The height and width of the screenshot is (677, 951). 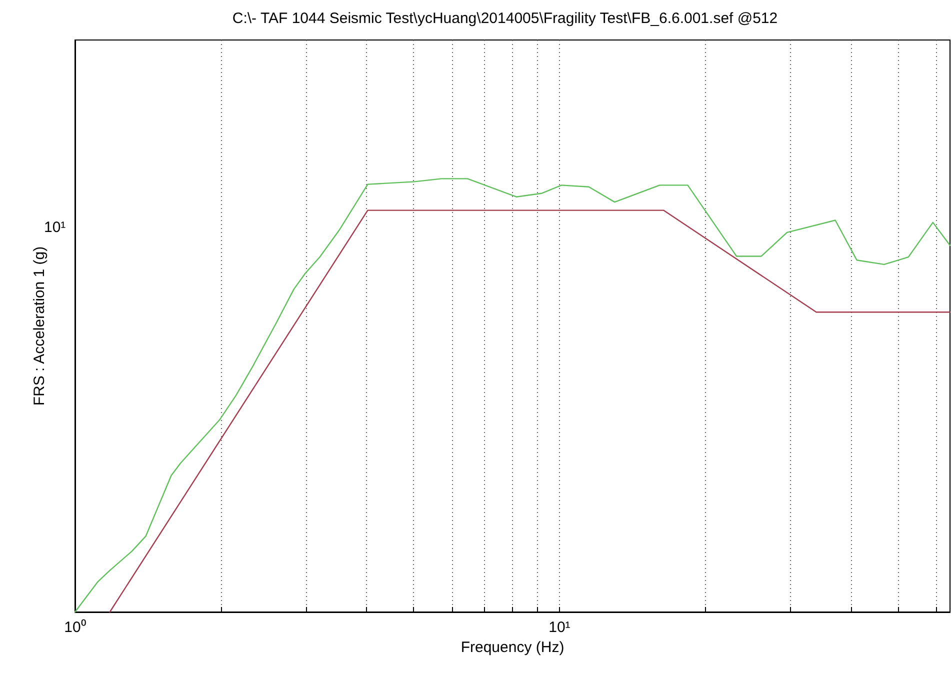 I want to click on x-tick-label: 10⁰, so click(x=75, y=627).